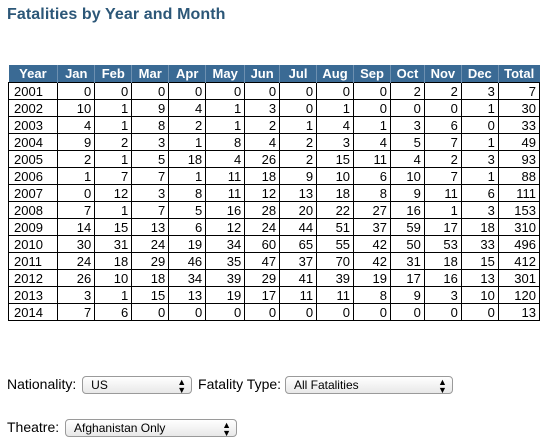 Image resolution: width=560 pixels, height=442 pixels. Describe the element at coordinates (298, 244) in the screenshot. I see `table-cell: 65` at that location.